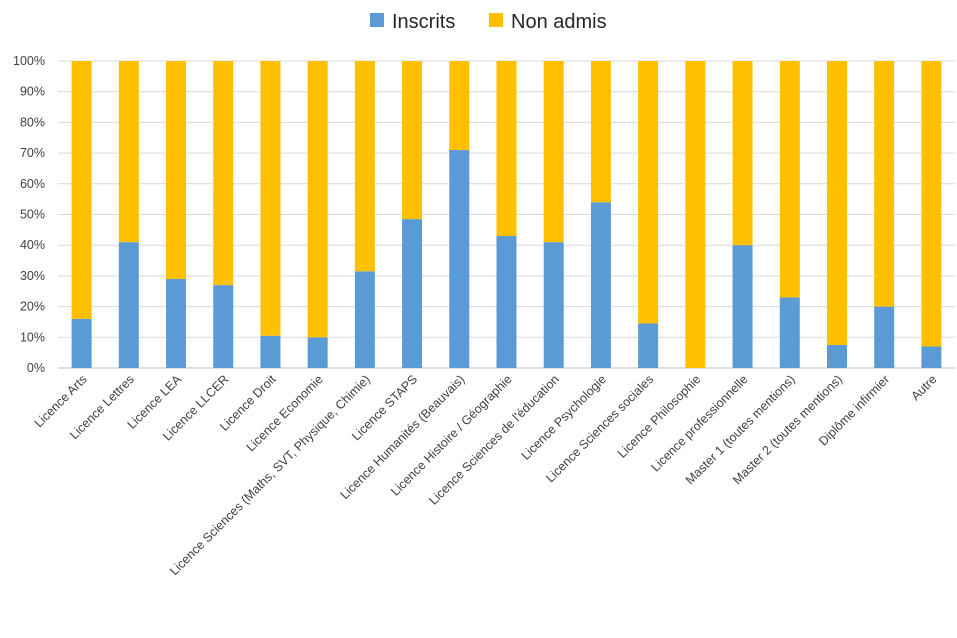 The width and height of the screenshot is (957, 638). Describe the element at coordinates (32, 276) in the screenshot. I see `y-tick-label: 30%` at that location.